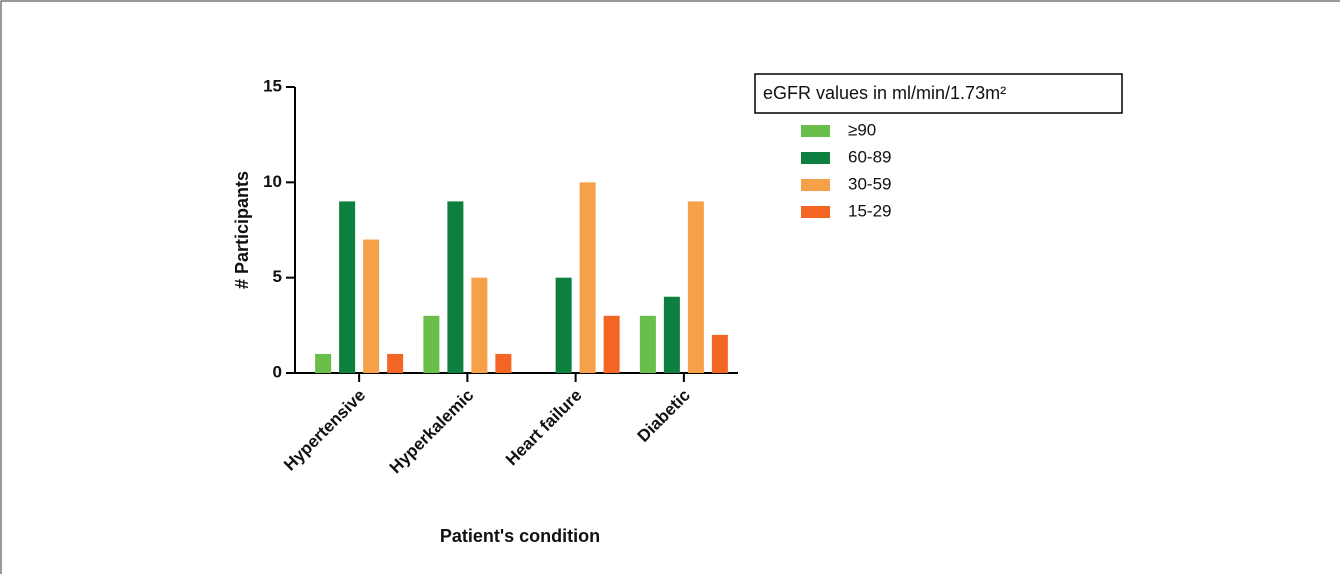 The image size is (1340, 579). I want to click on legend-label: 30-59, so click(869, 183).